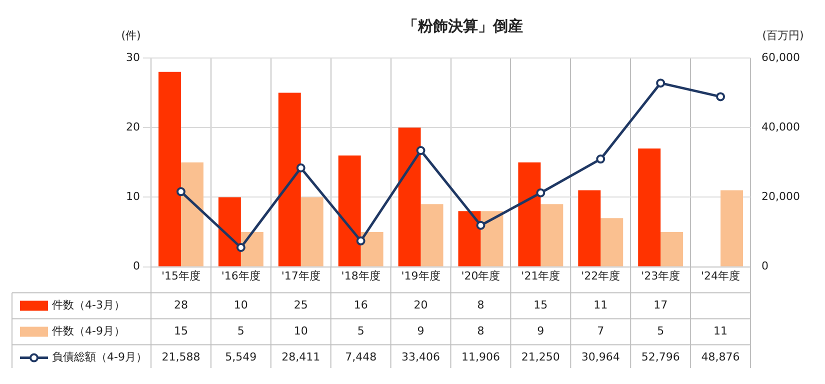 This screenshot has width=825, height=384. Describe the element at coordinates (540, 357) in the screenshot. I see `data-label: 21,250` at that location.